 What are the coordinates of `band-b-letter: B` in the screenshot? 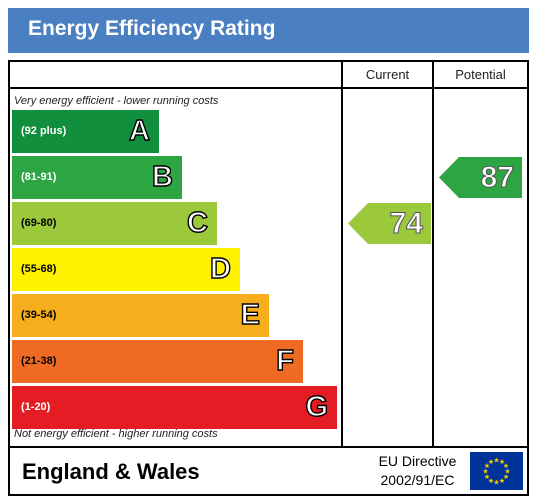 It's located at (162, 176).